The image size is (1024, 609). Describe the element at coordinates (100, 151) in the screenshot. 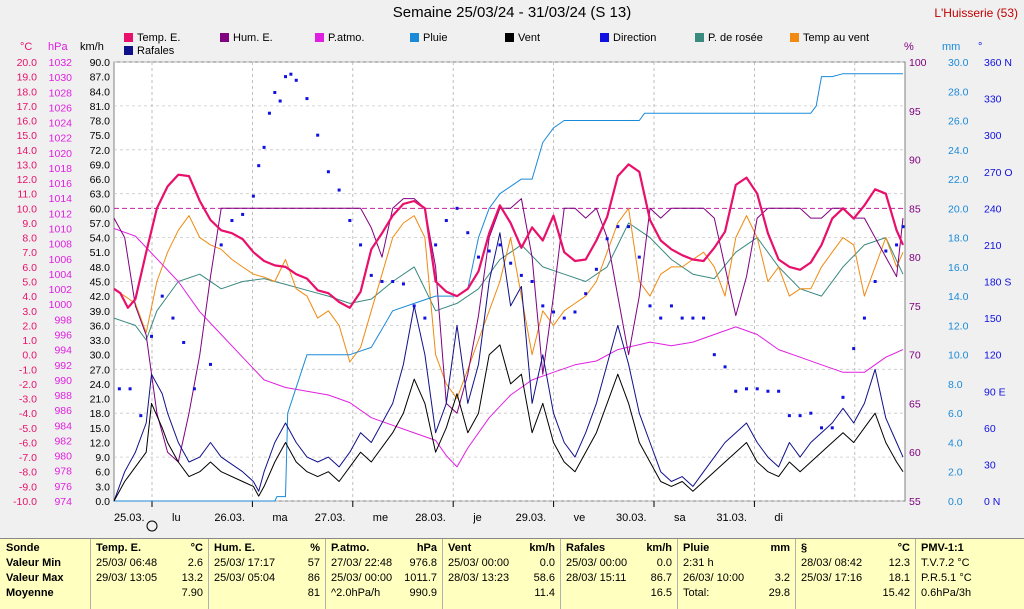

I see `y-tick-wind: 72.0` at that location.